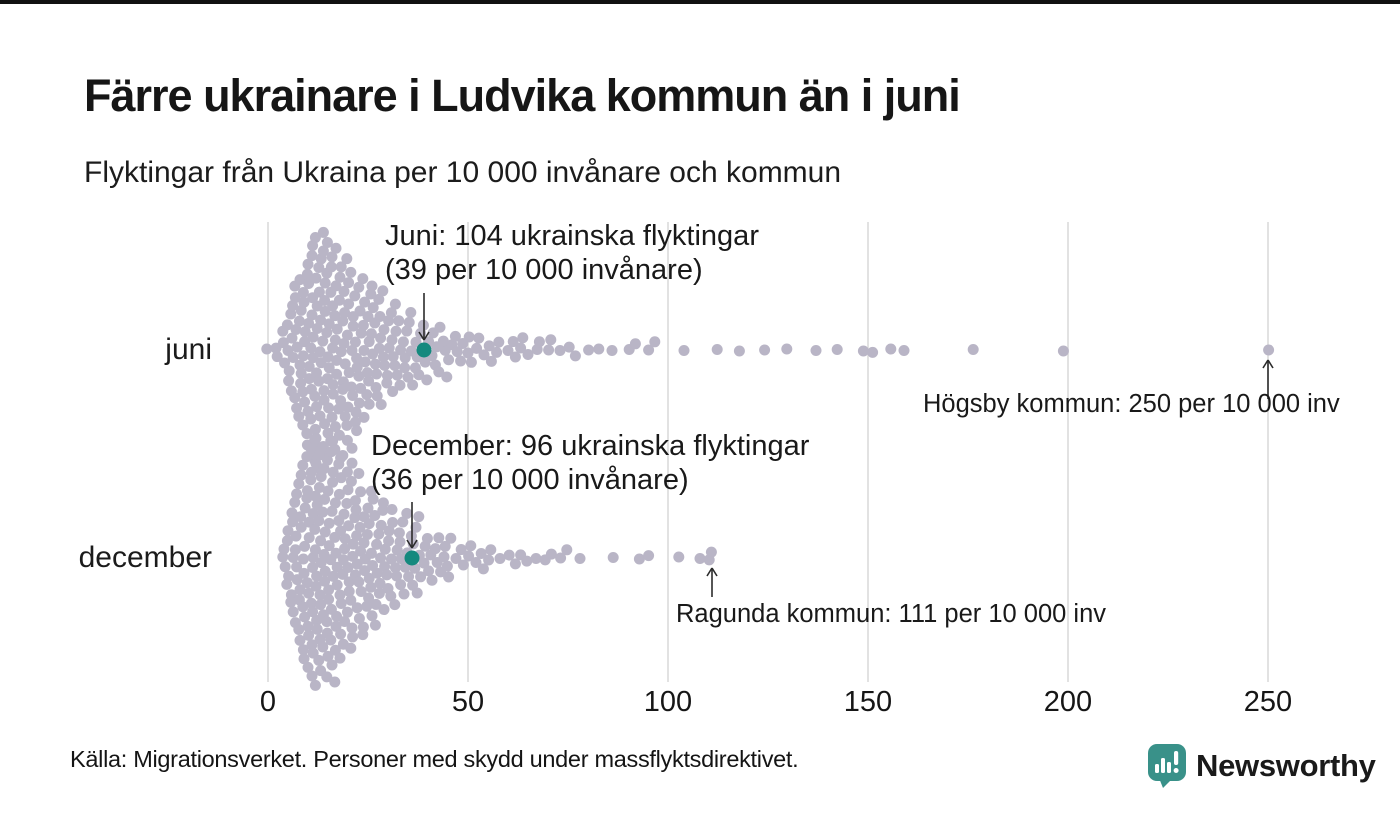 This screenshot has width=1400, height=840. What do you see at coordinates (412, 558) in the screenshot?
I see `highlight-dot-december` at bounding box center [412, 558].